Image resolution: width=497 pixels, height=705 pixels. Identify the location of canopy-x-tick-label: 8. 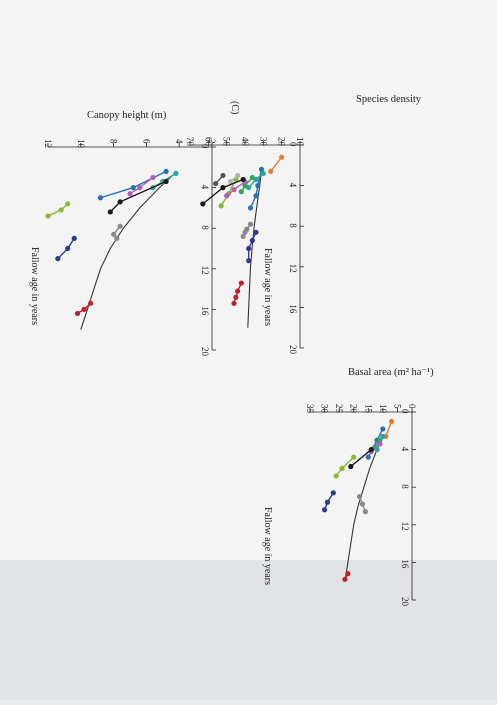
(205, 227).